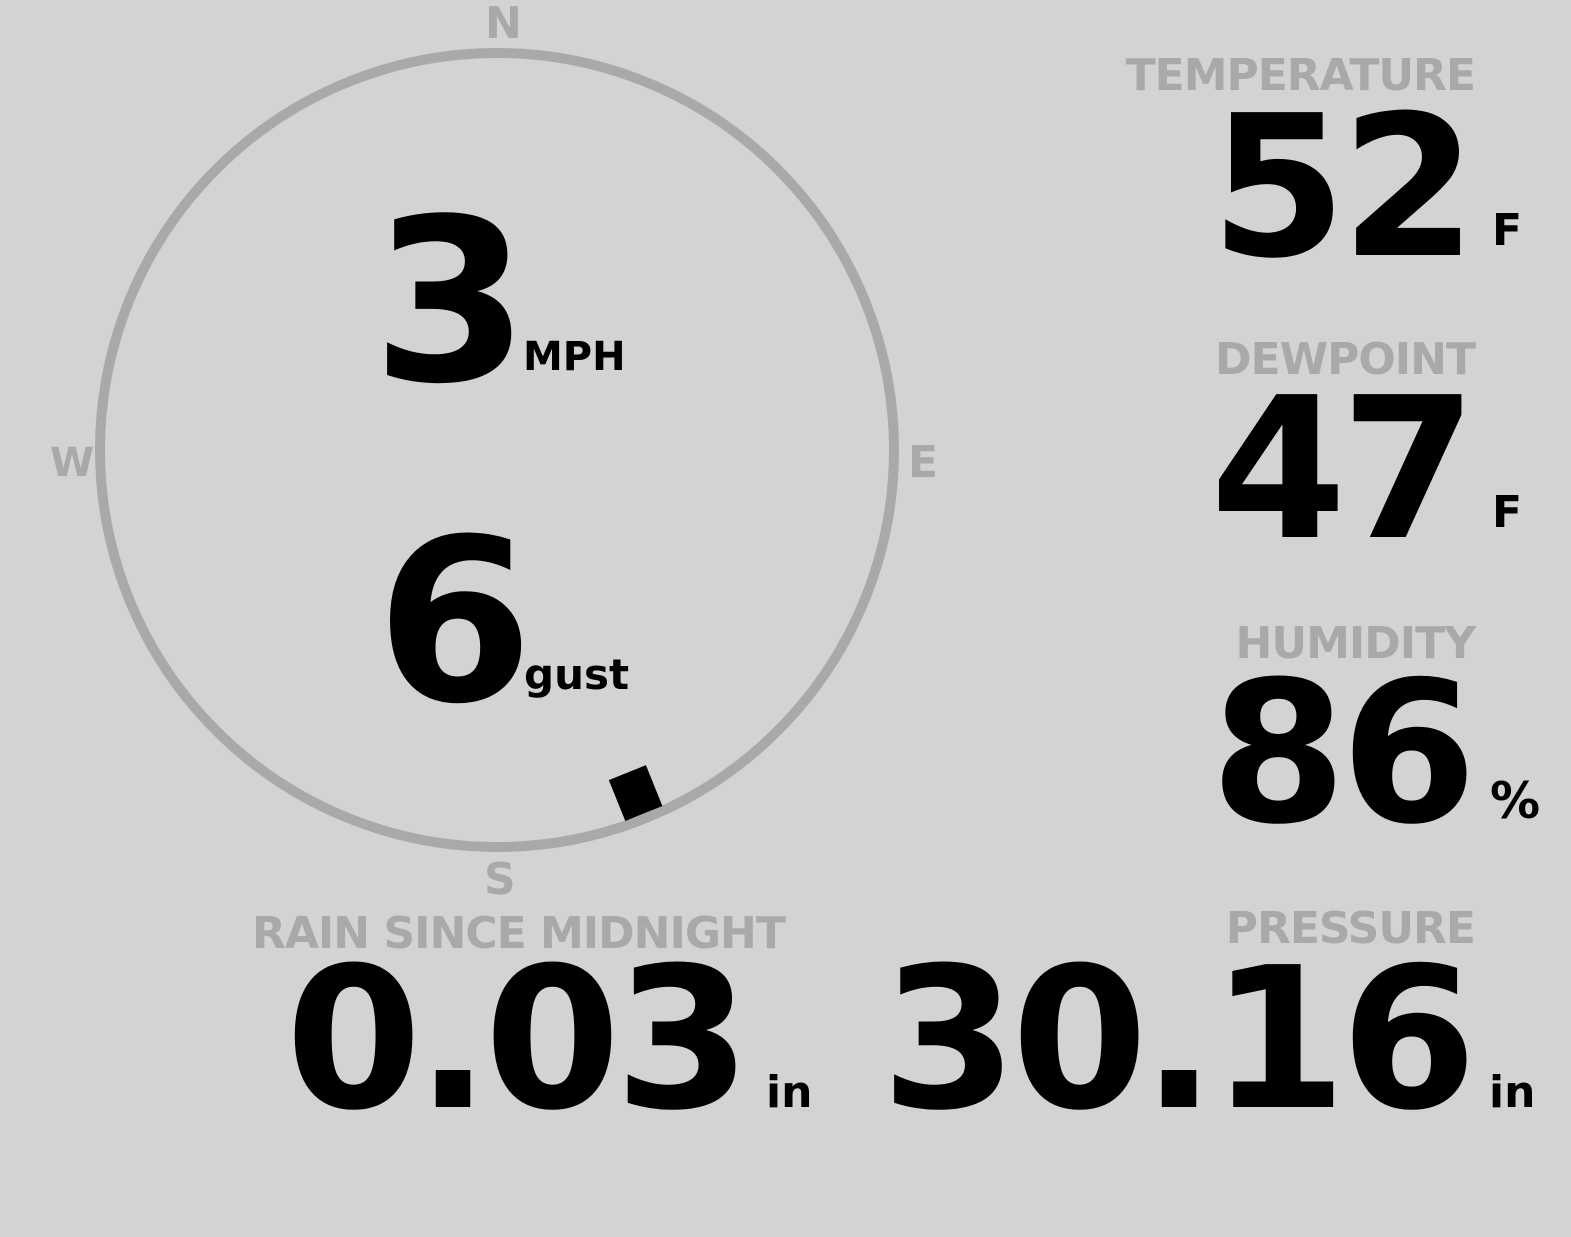 The image size is (1571, 1237). Describe the element at coordinates (1300, 75) in the screenshot. I see `temperature-label: TEMPERATURE` at that location.